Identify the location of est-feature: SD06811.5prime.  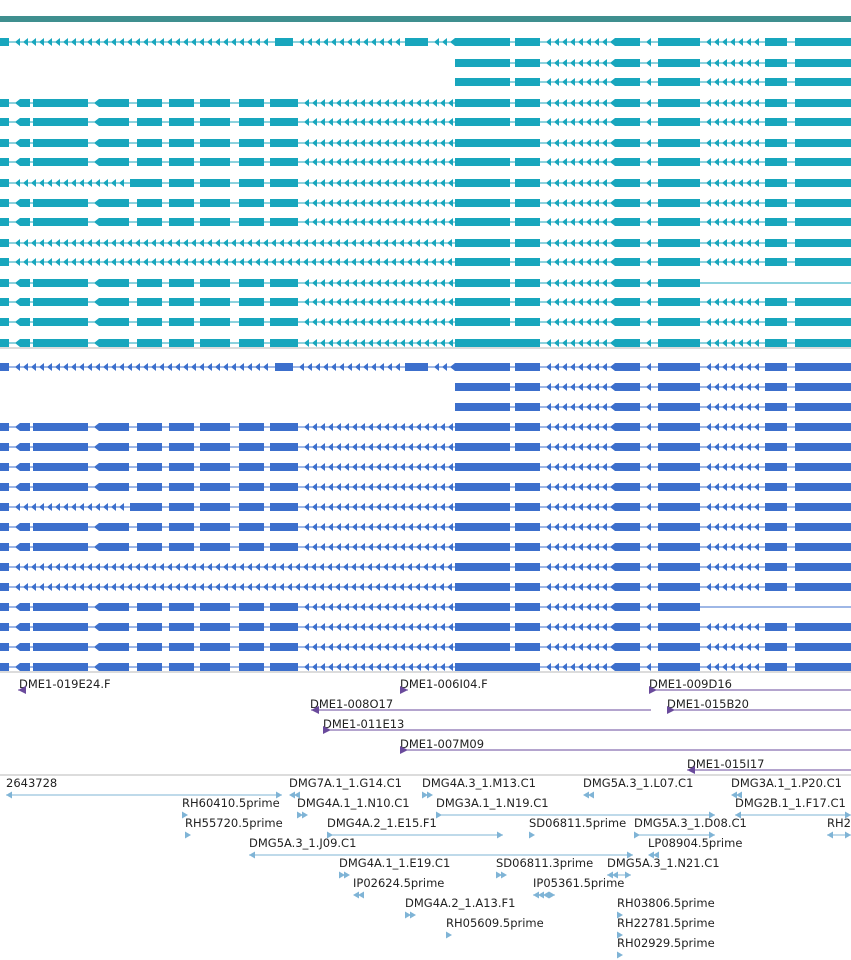
(577, 827).